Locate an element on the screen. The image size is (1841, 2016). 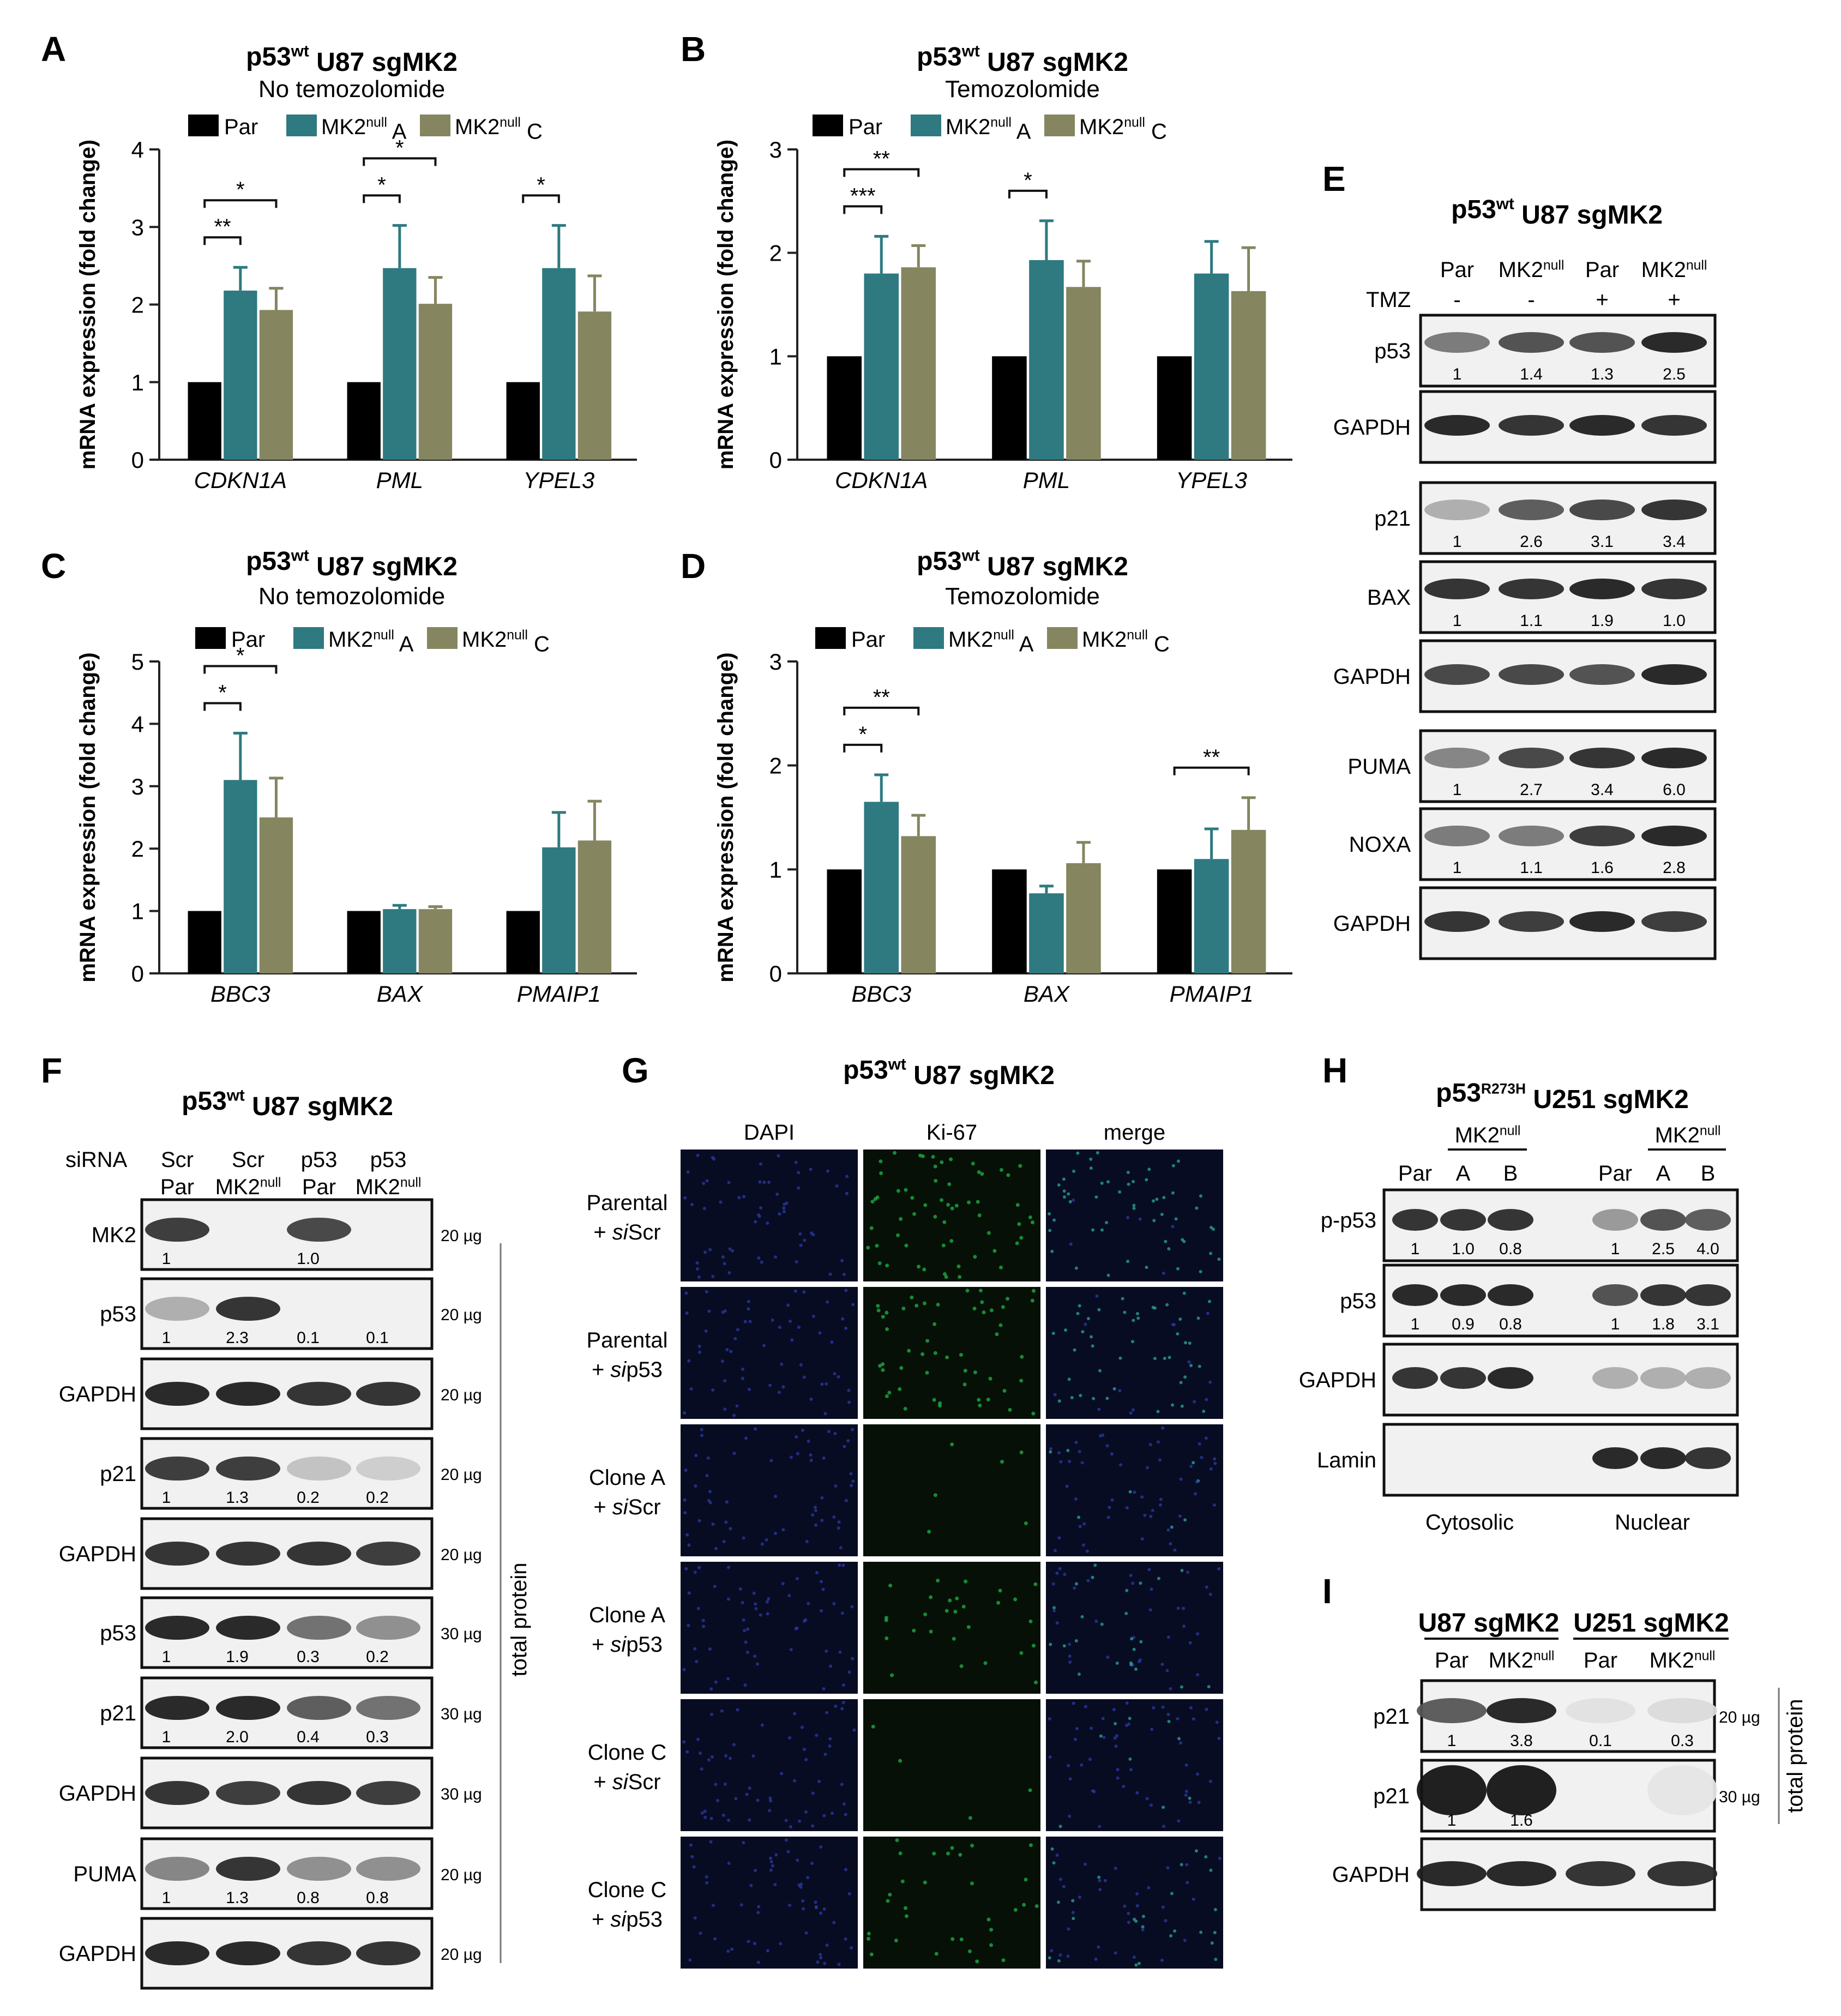
blot-row-label: p21 is located at coordinates (1391, 1717).